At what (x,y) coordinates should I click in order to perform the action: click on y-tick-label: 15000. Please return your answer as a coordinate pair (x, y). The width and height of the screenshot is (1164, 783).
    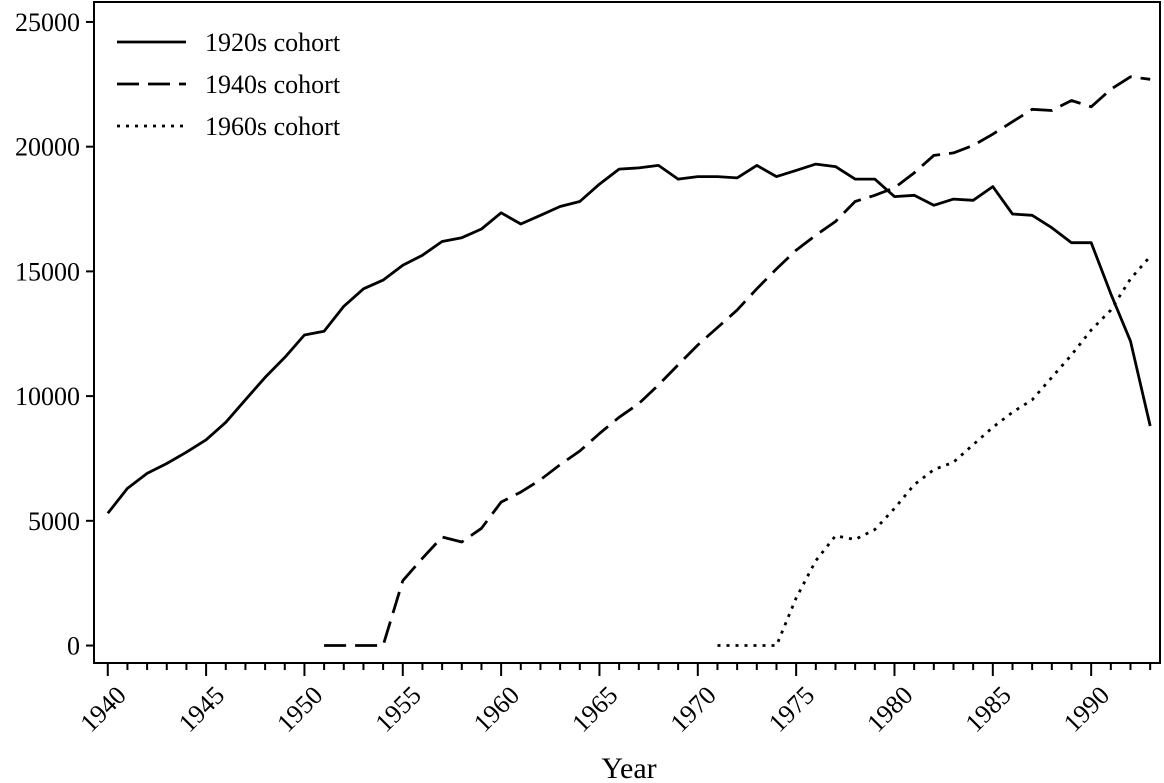
    Looking at the image, I should click on (47, 271).